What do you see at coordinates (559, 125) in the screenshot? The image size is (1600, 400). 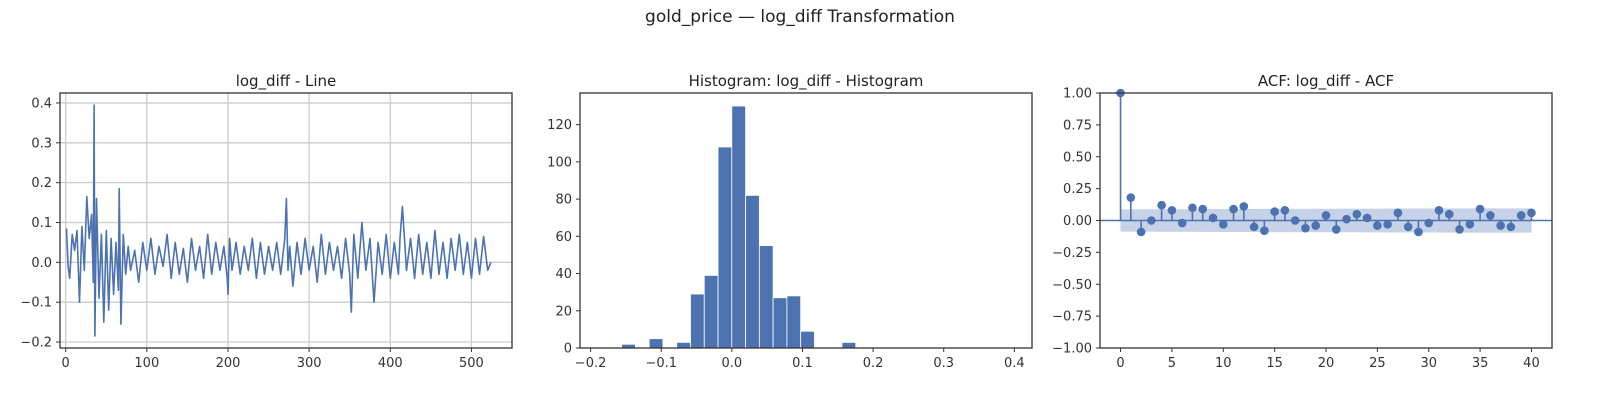 I see `histogram-y-tick-label: 120` at bounding box center [559, 125].